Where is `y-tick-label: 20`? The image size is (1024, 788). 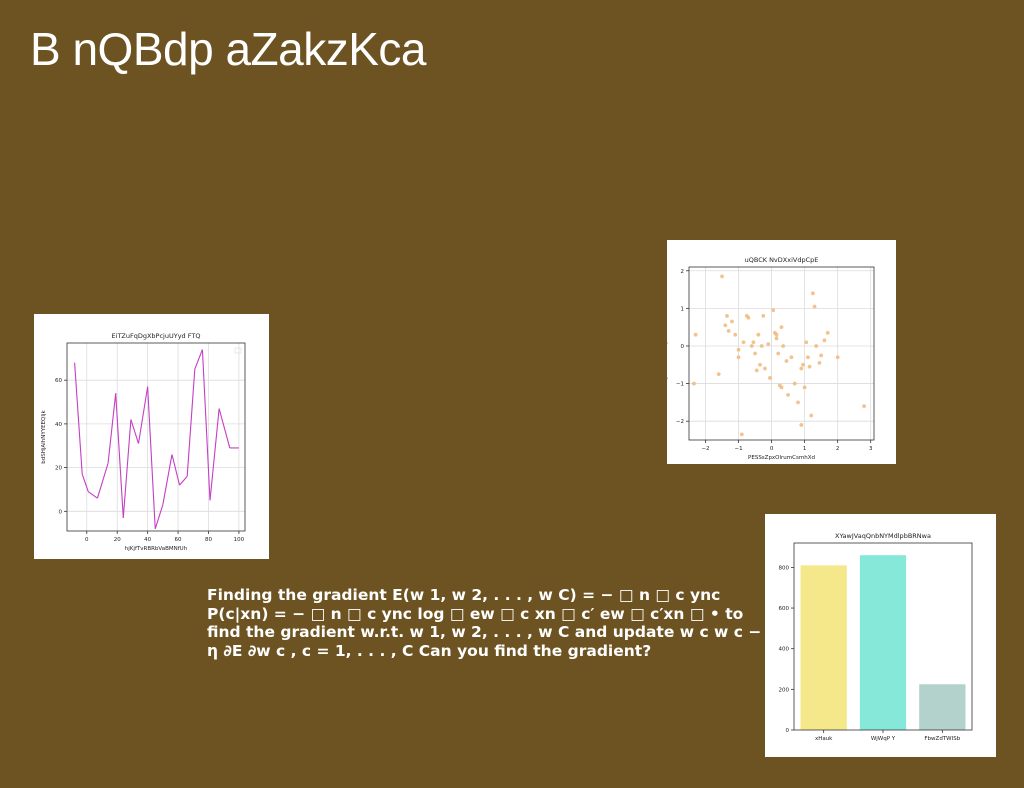 y-tick-label: 20 is located at coordinates (58, 469).